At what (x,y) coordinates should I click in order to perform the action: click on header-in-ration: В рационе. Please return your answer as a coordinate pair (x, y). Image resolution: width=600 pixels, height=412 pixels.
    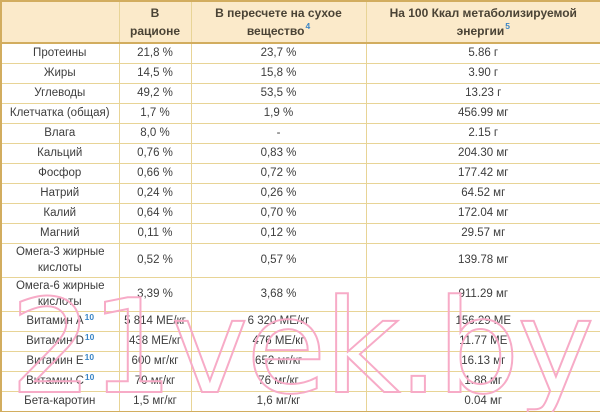
    Looking at the image, I should click on (155, 22).